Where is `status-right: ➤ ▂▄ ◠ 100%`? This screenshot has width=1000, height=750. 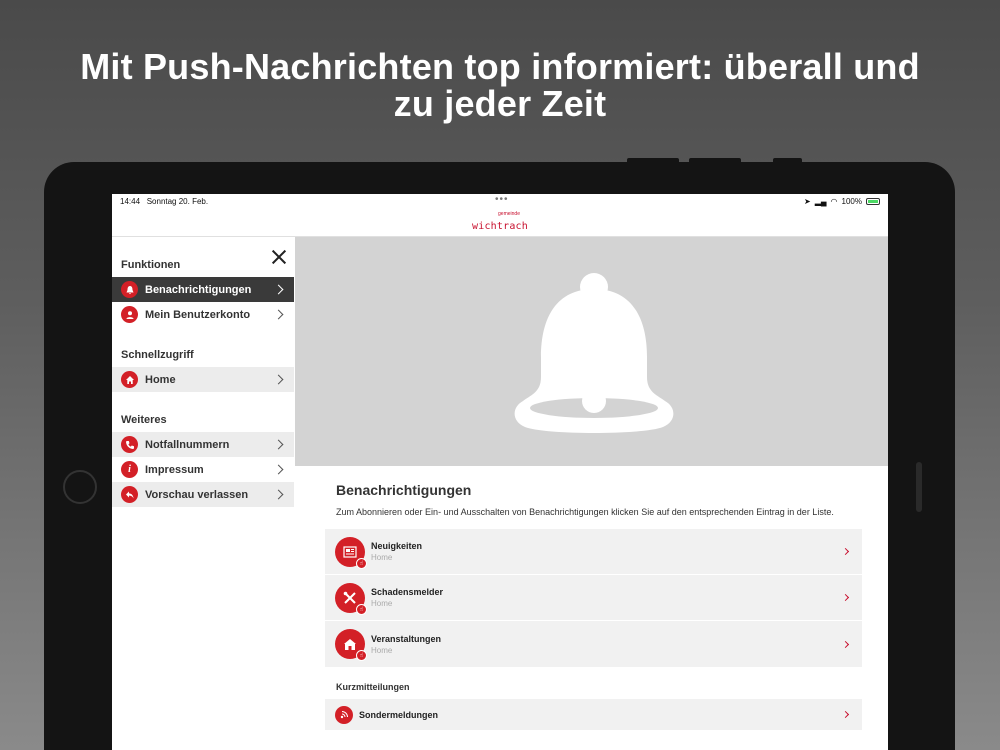 status-right: ➤ ▂▄ ◠ 100% is located at coordinates (842, 201).